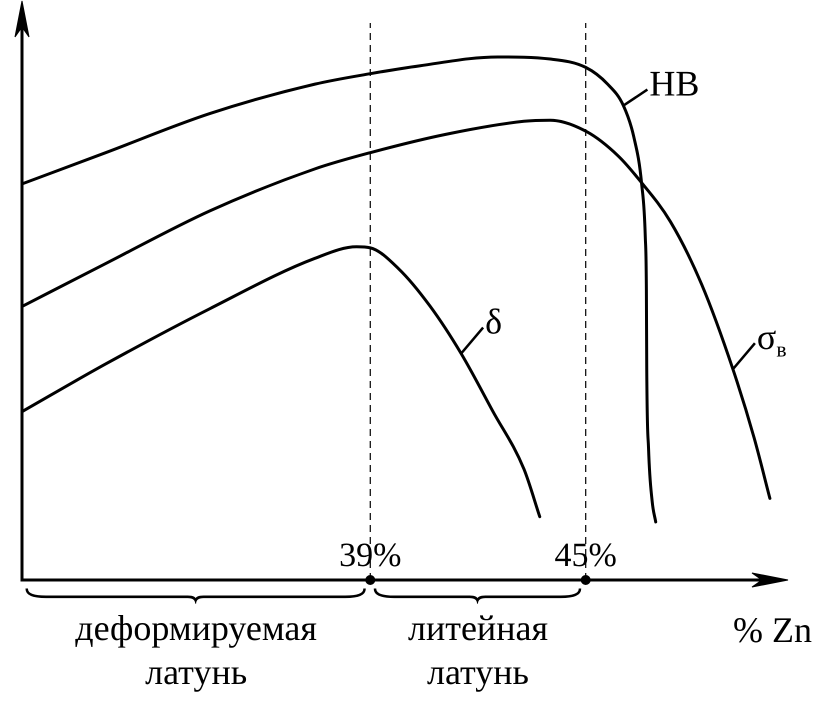 The width and height of the screenshot is (818, 709). What do you see at coordinates (585, 555) in the screenshot?
I see `x-tick-label: 45%` at bounding box center [585, 555].